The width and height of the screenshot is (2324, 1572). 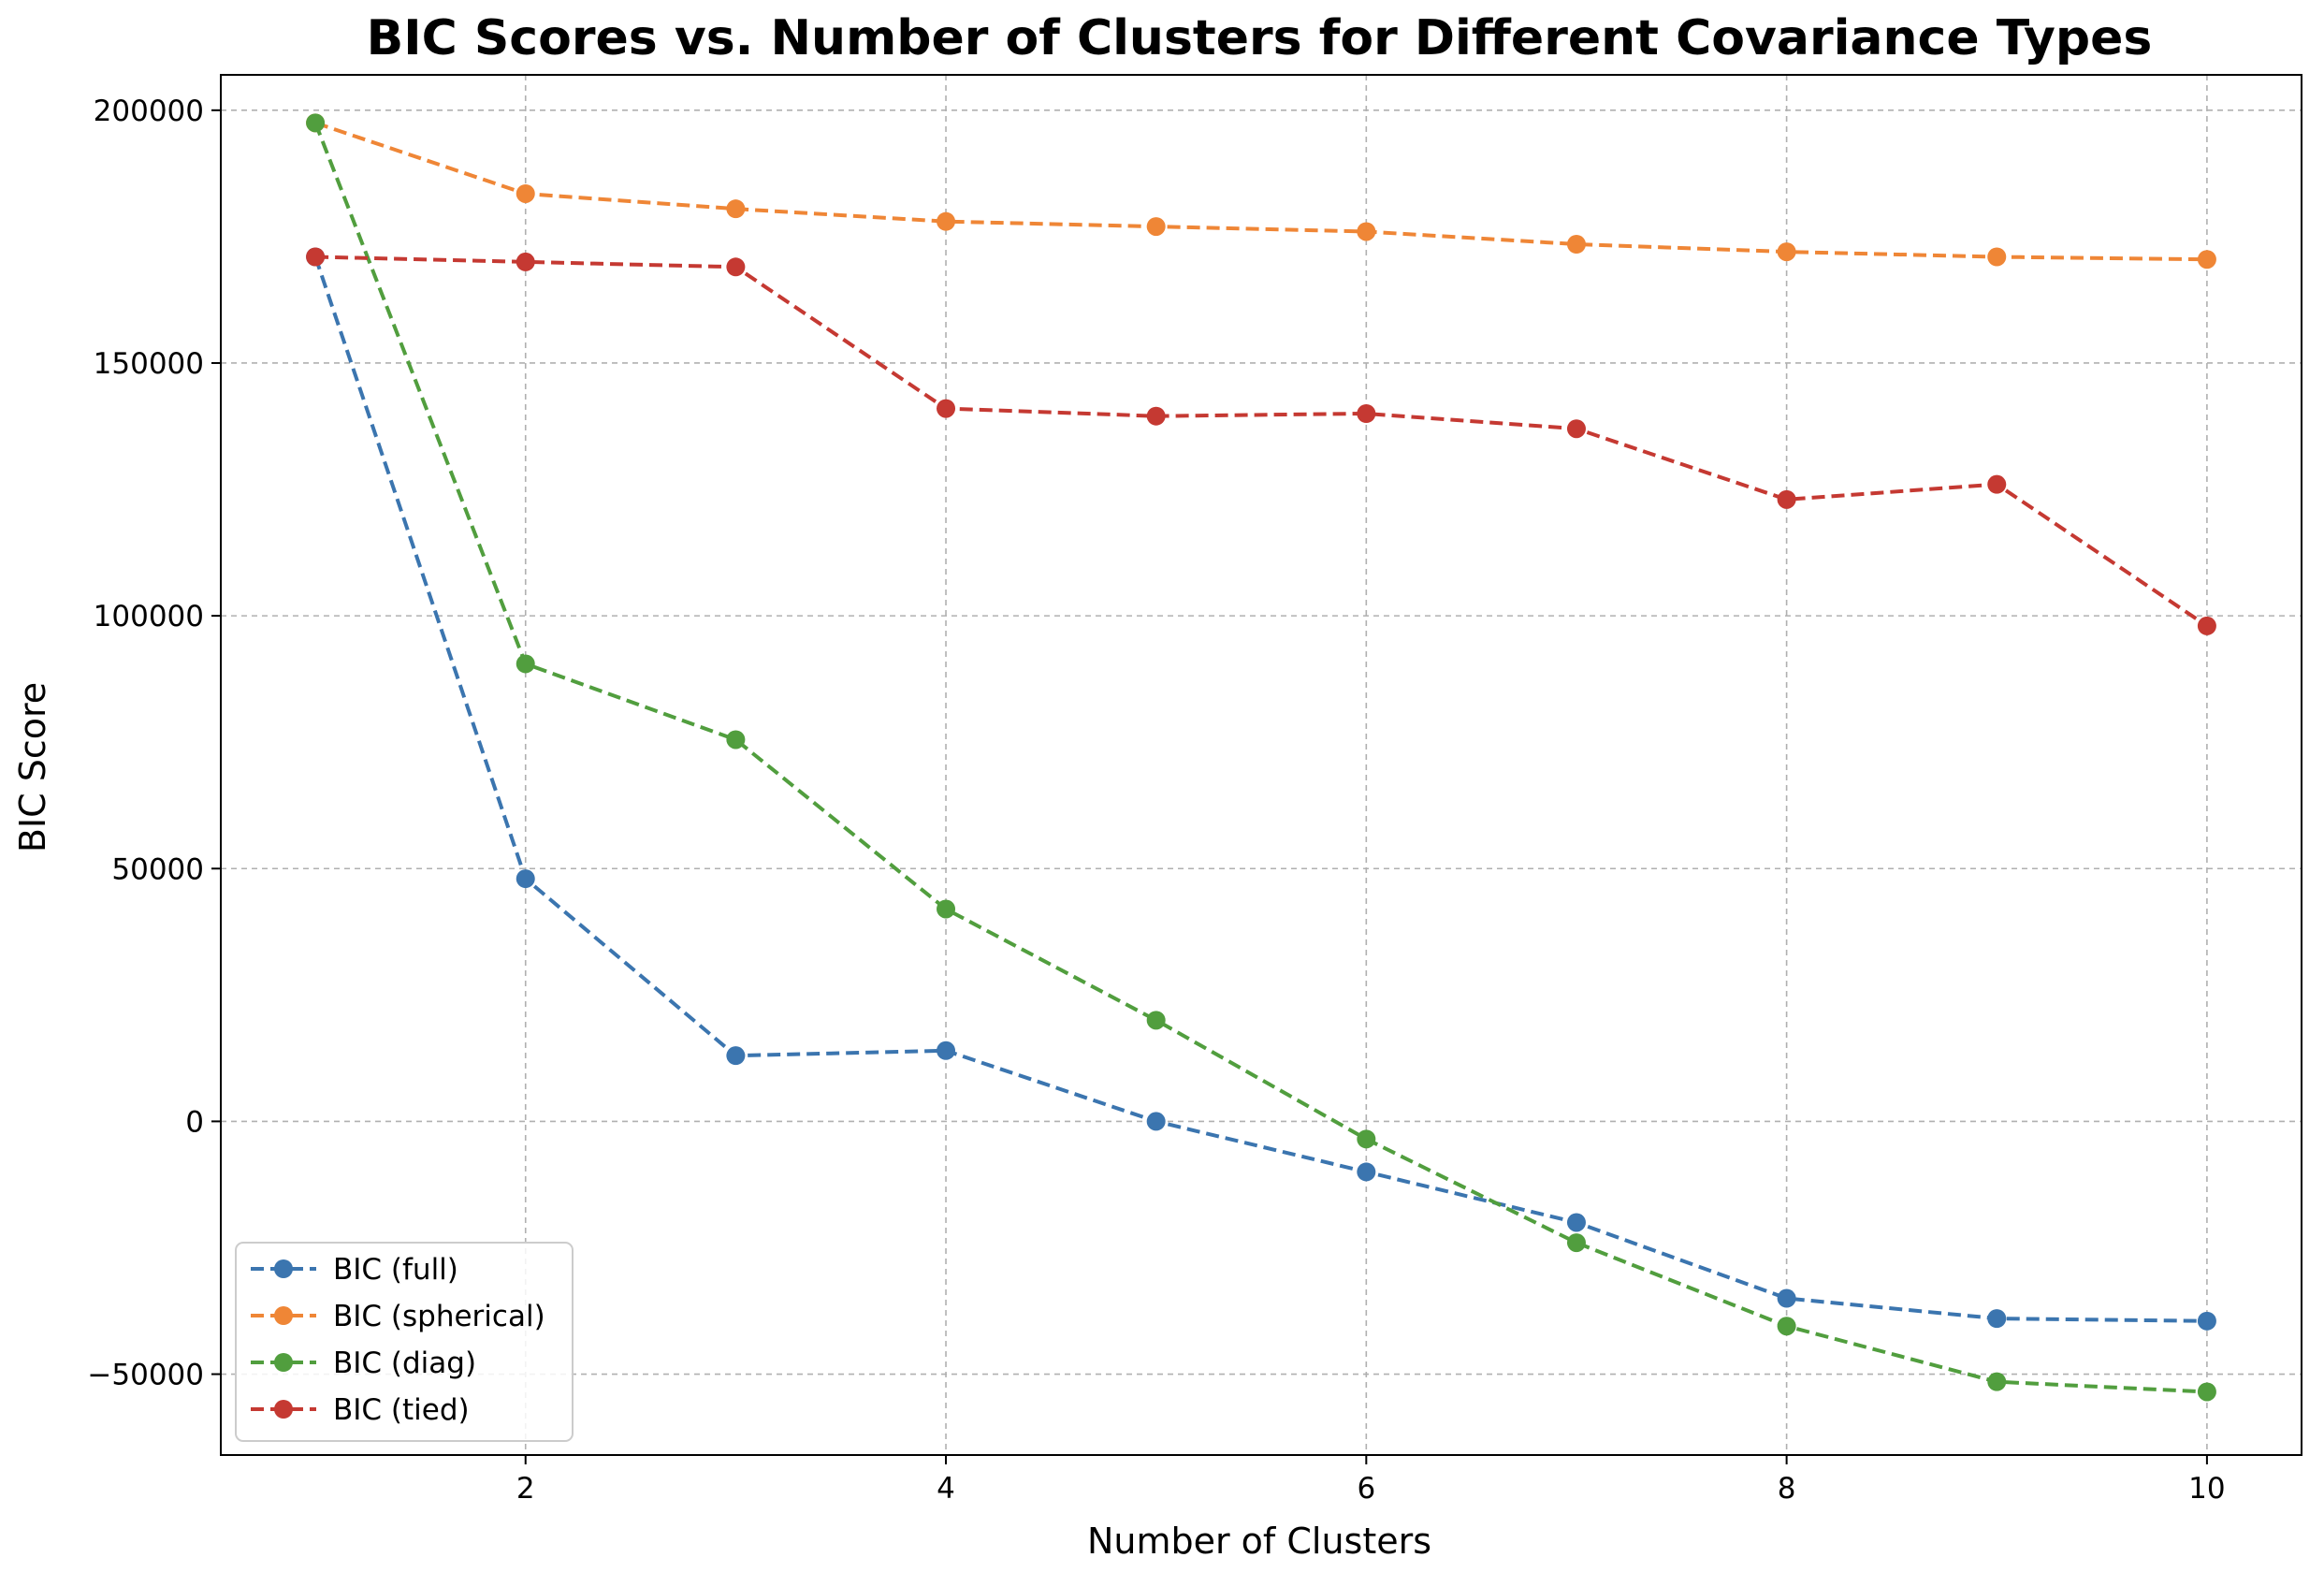 I want to click on legend-item: BIC (full), so click(x=355, y=1270).